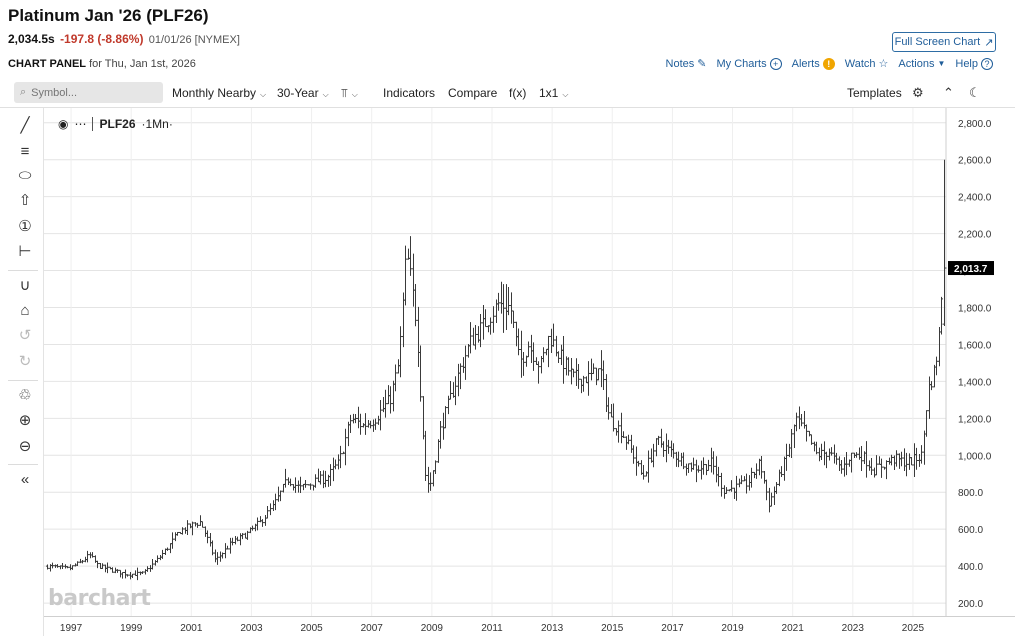 This screenshot has height=636, width=1015. Describe the element at coordinates (492, 628) in the screenshot. I see `x-tick-label: 2011` at that location.